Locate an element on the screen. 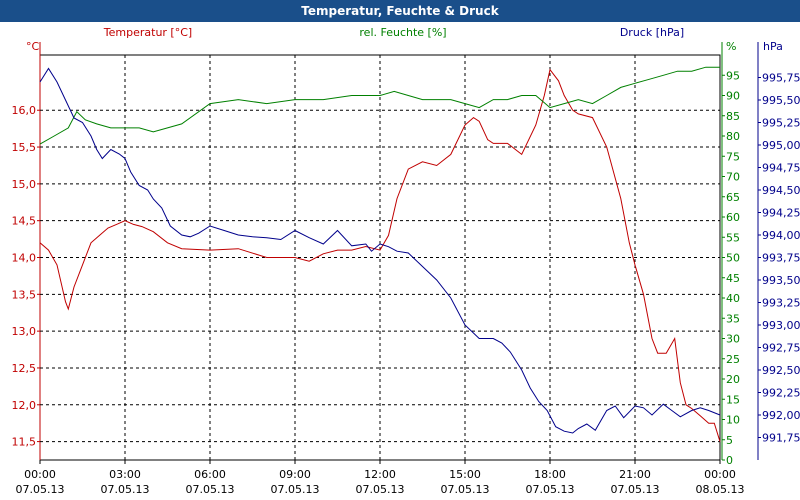 Image resolution: width=800 pixels, height=500 pixels. humidity-tick-label: 25 is located at coordinates (733, 359).